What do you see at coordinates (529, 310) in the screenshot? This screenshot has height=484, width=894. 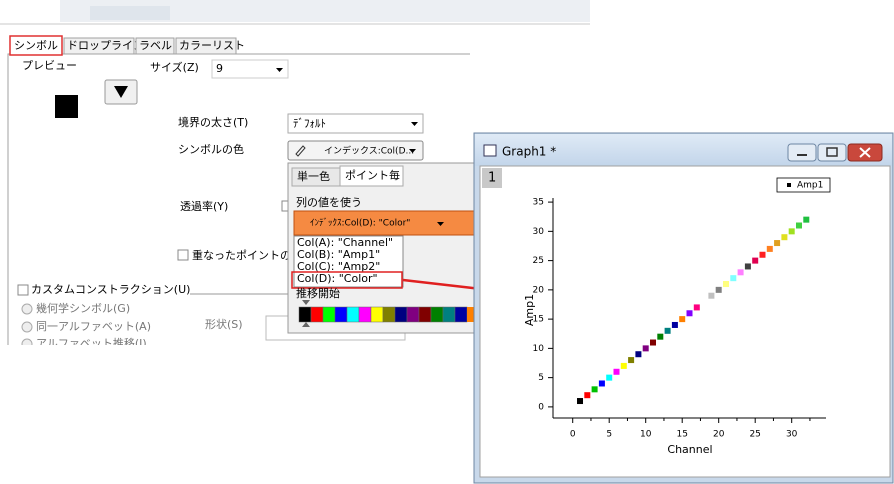 I see `y-axis-title: Amp1` at bounding box center [529, 310].